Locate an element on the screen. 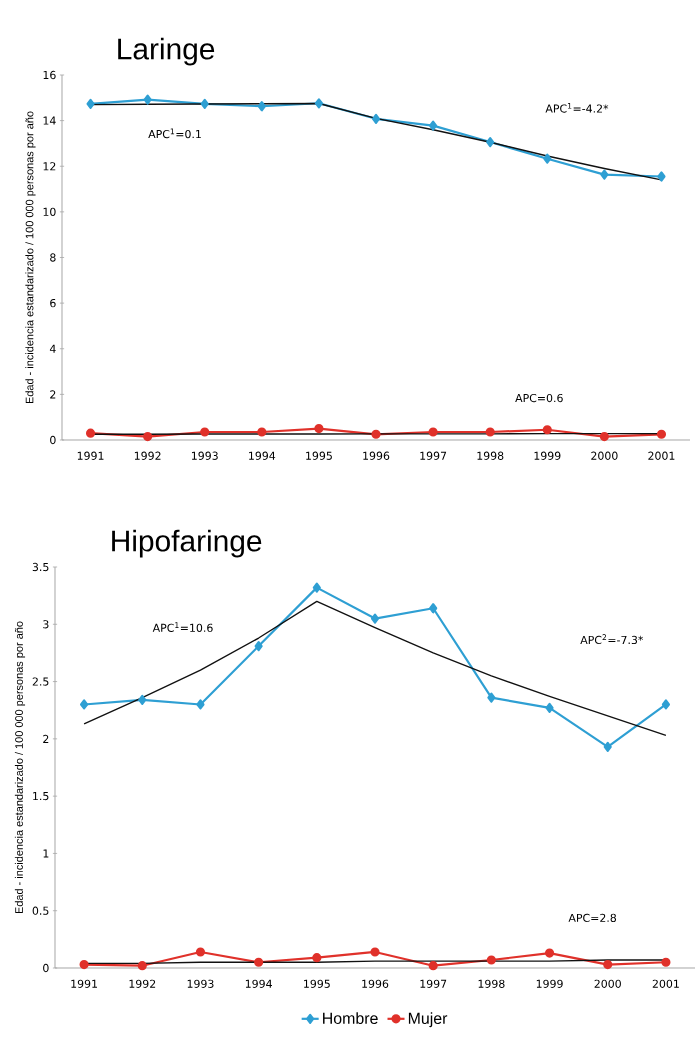 This screenshot has height=1052, width=699. annotation: APC$^{1}$=0.1 is located at coordinates (174, 133).